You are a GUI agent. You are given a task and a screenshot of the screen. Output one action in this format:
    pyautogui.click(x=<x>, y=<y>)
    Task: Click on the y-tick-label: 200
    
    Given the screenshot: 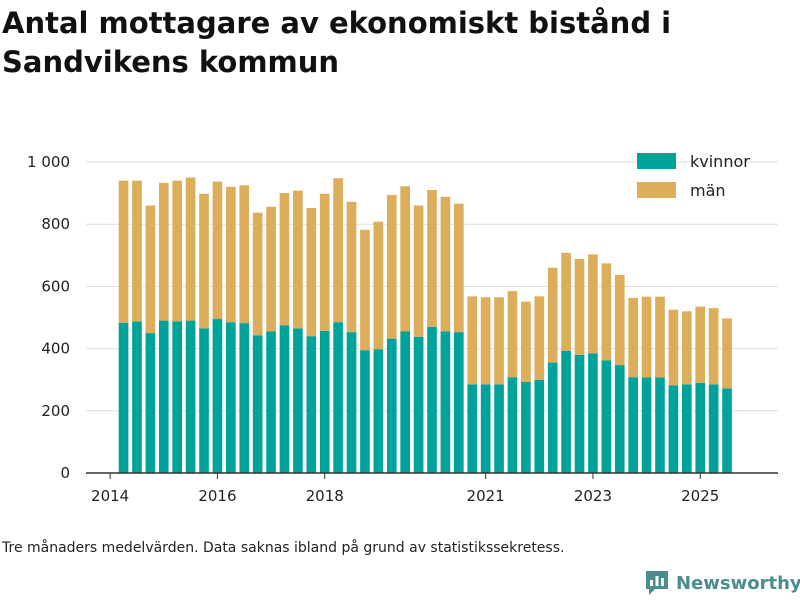 What is the action you would take?
    pyautogui.click(x=55, y=411)
    